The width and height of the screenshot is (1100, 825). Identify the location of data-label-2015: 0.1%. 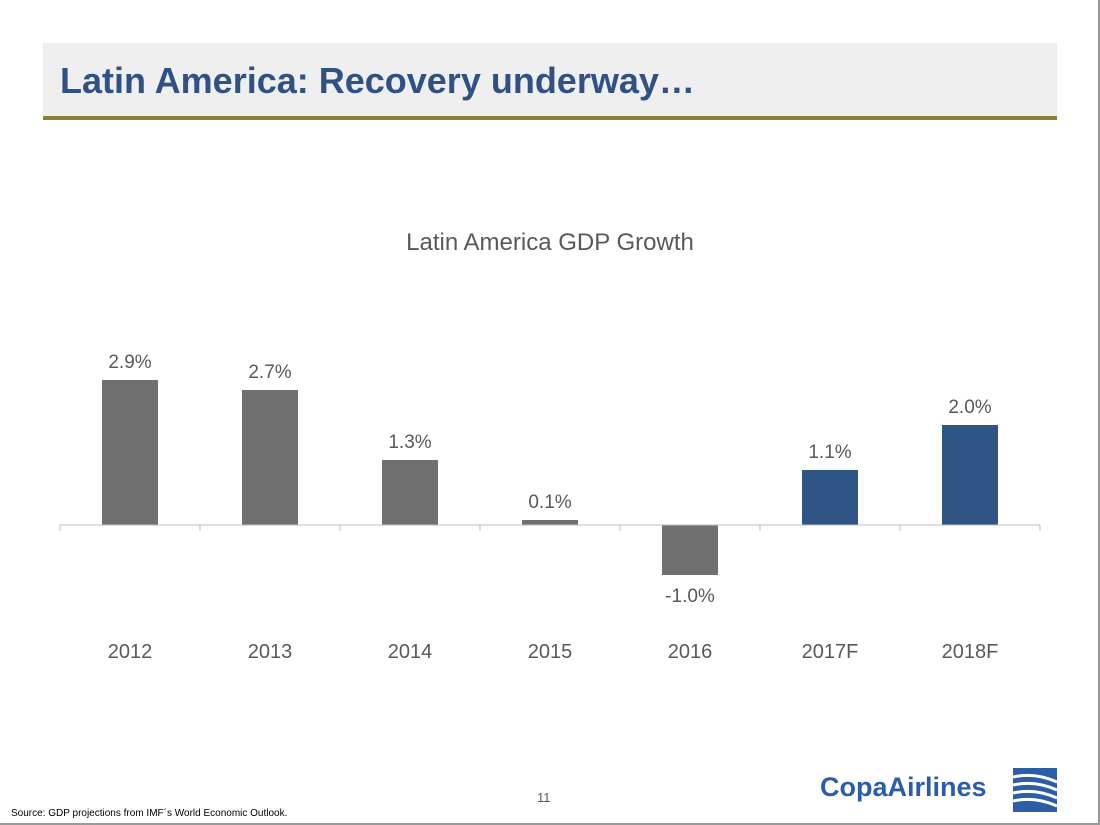
(549, 502).